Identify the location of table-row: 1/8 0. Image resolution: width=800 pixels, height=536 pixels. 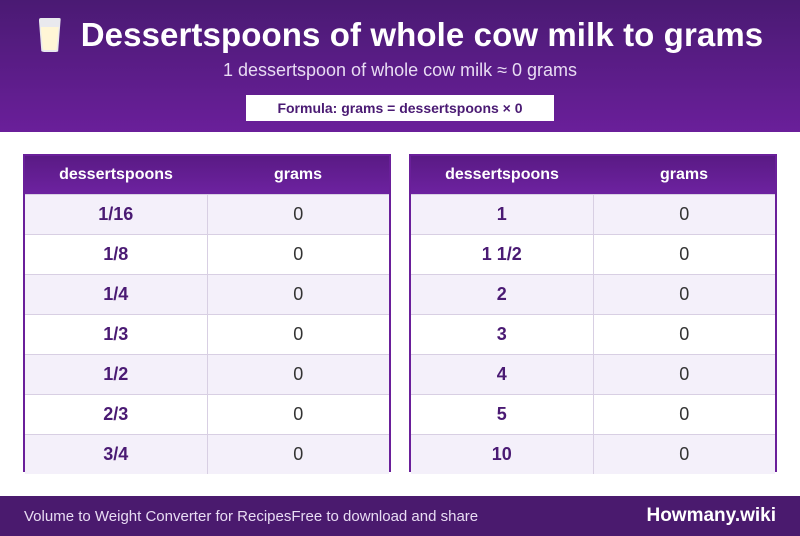
(207, 254).